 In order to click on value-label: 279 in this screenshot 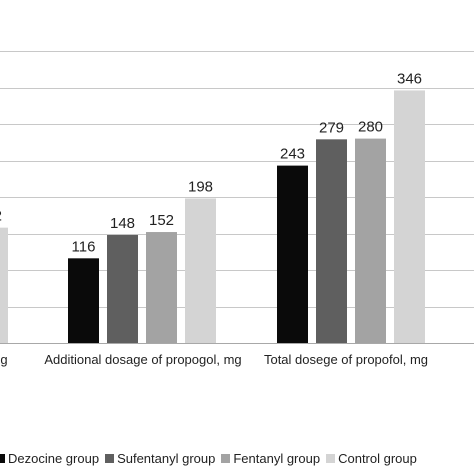, I will do `click(331, 127)`.